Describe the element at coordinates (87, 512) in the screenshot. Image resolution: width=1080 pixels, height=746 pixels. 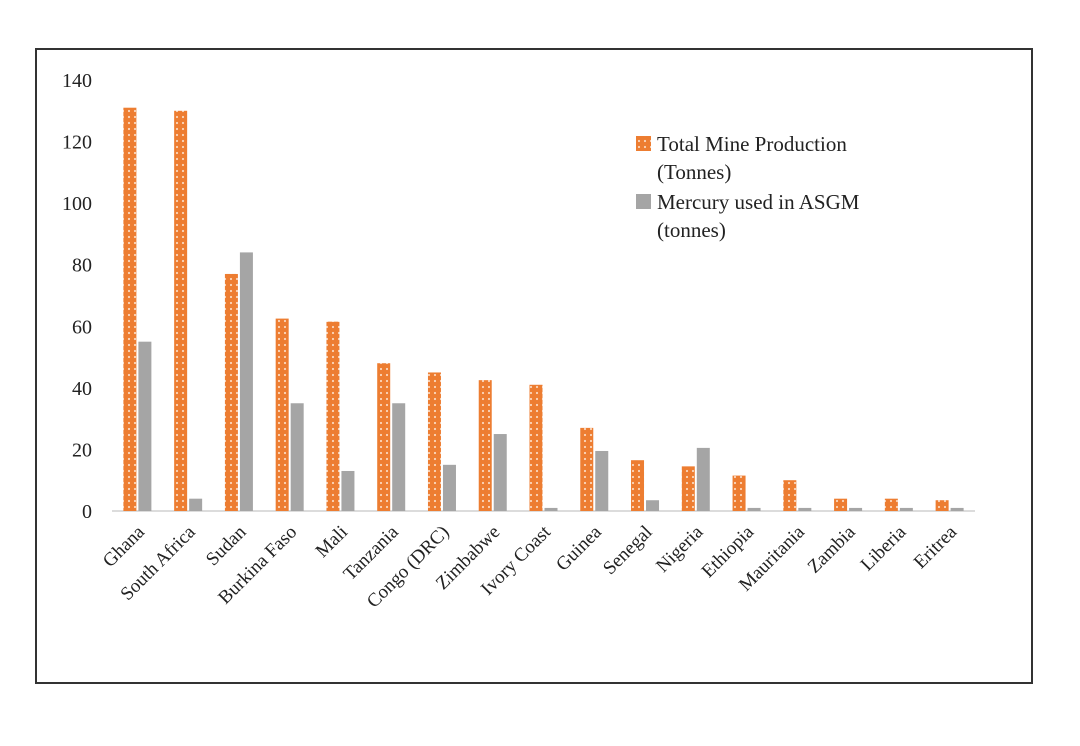
I see `y-tick-label: 0` at that location.